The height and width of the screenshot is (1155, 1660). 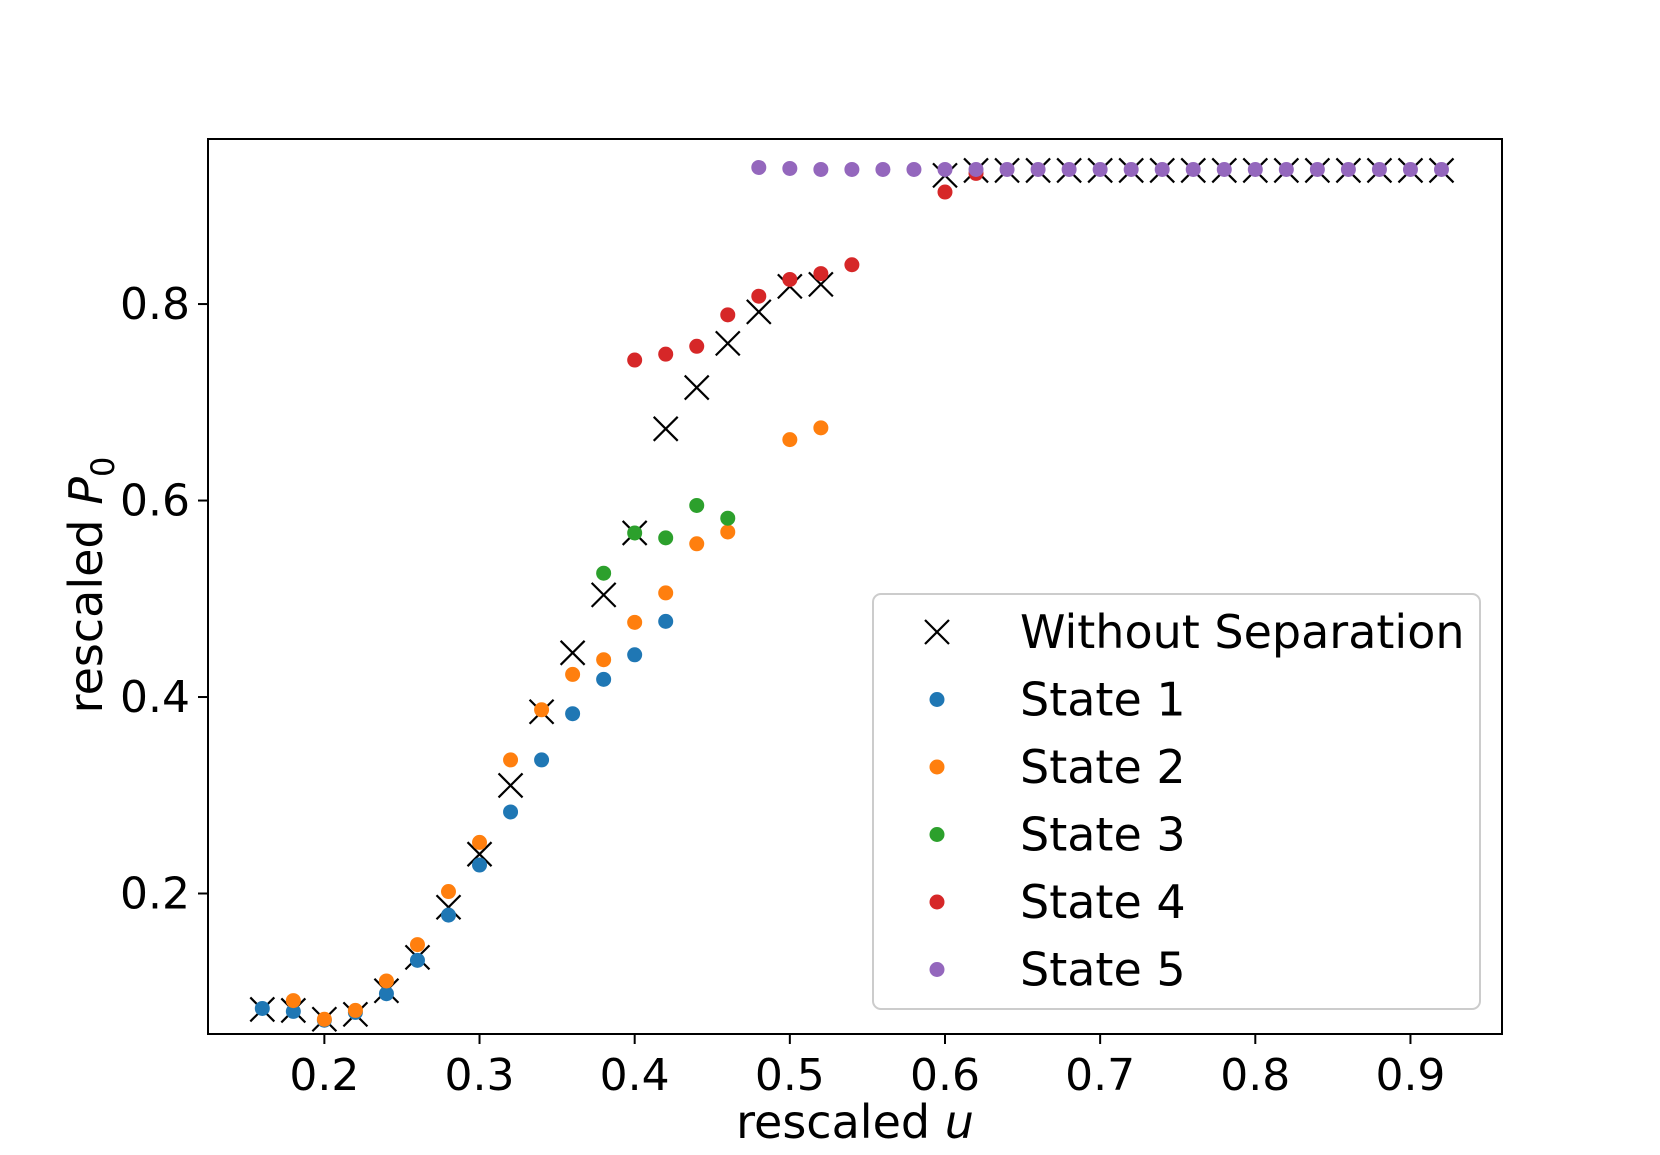 I want to click on legend-label: State 4, so click(x=1103, y=902).